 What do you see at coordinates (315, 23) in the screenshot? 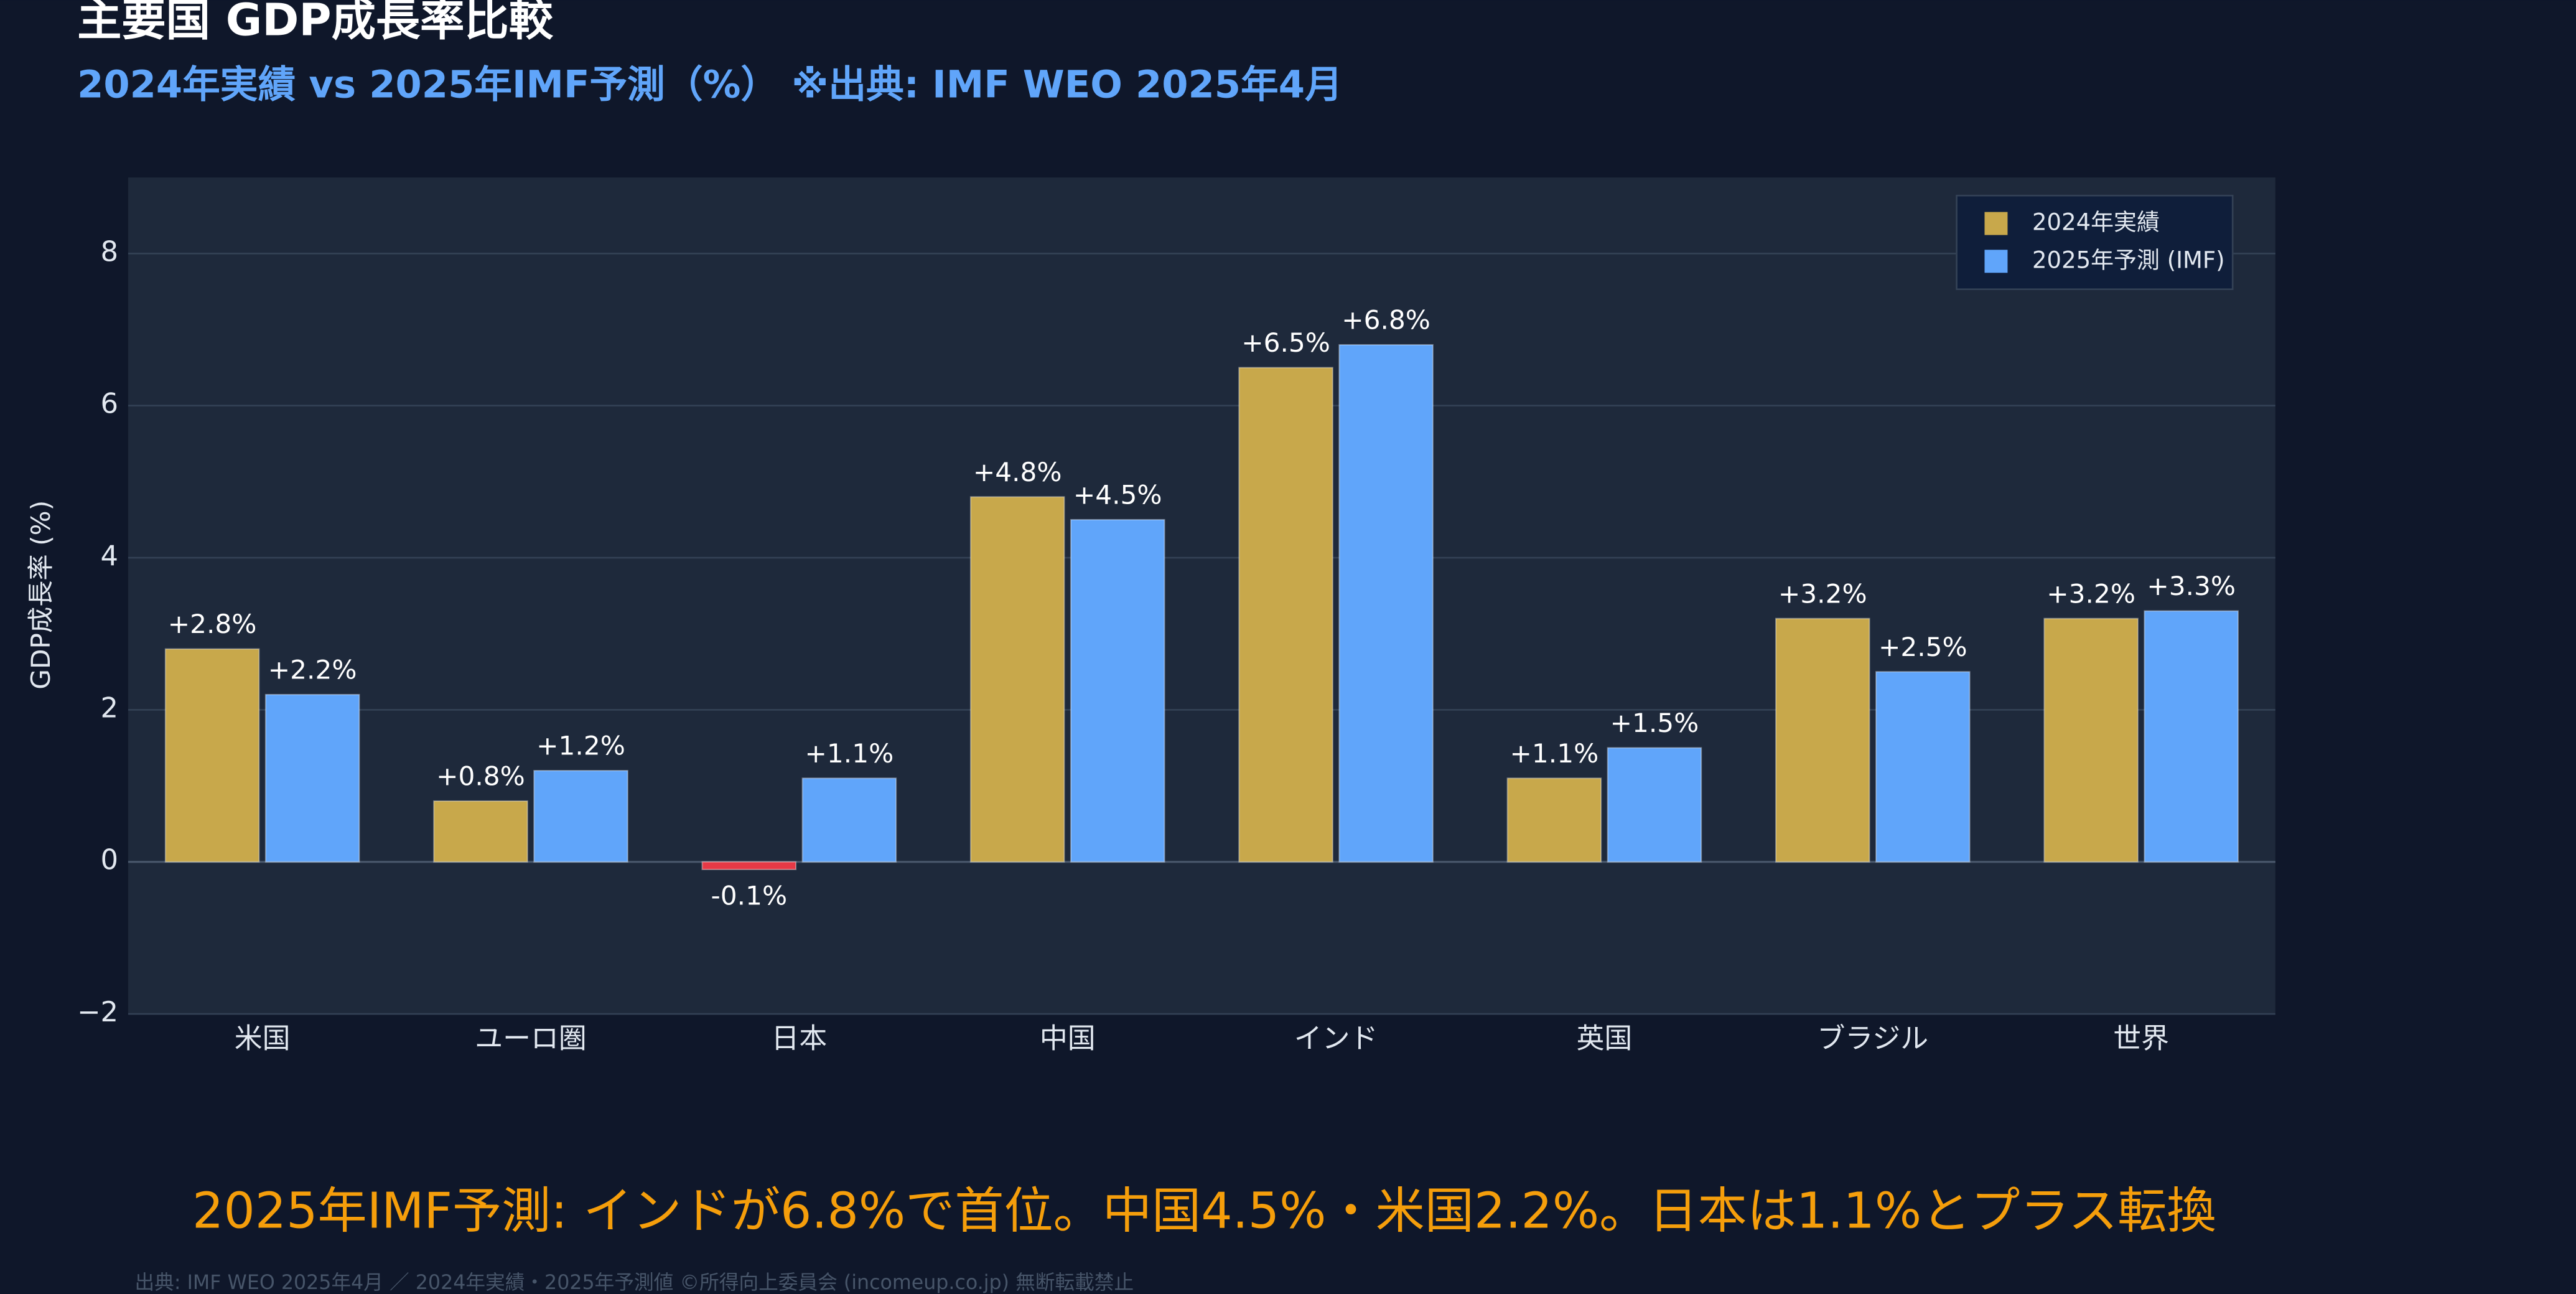
I see `chart-title: 主要国 GDP成長率比較` at bounding box center [315, 23].